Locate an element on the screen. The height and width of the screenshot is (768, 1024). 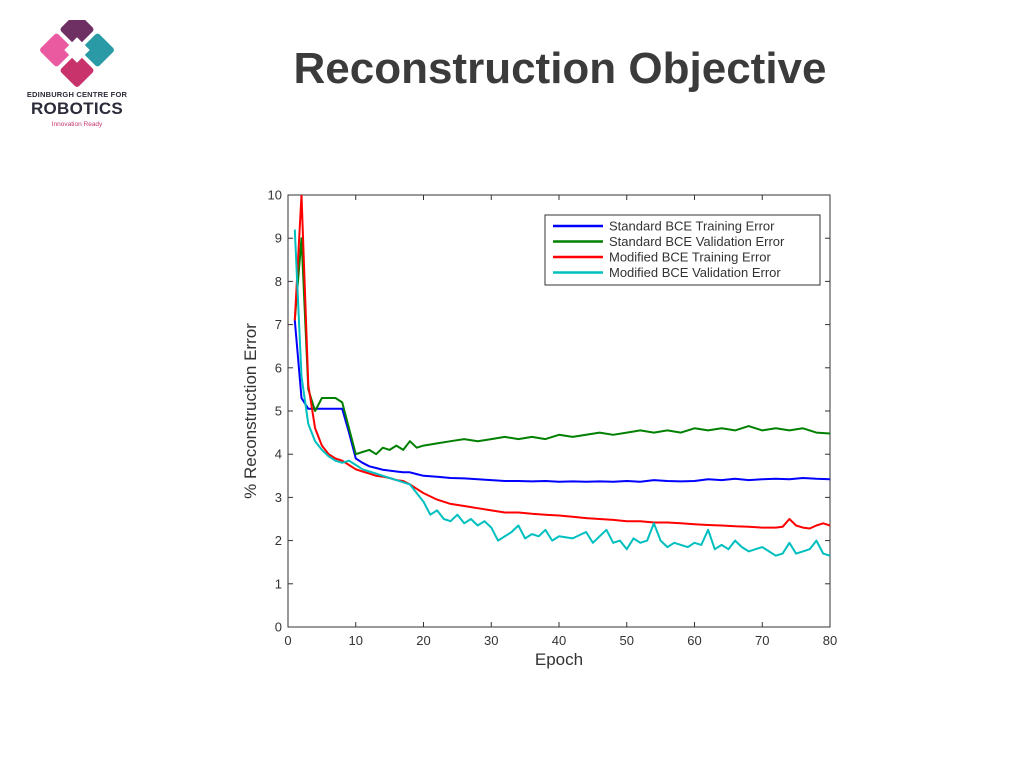
y-tick-label: 4 is located at coordinates (278, 454).